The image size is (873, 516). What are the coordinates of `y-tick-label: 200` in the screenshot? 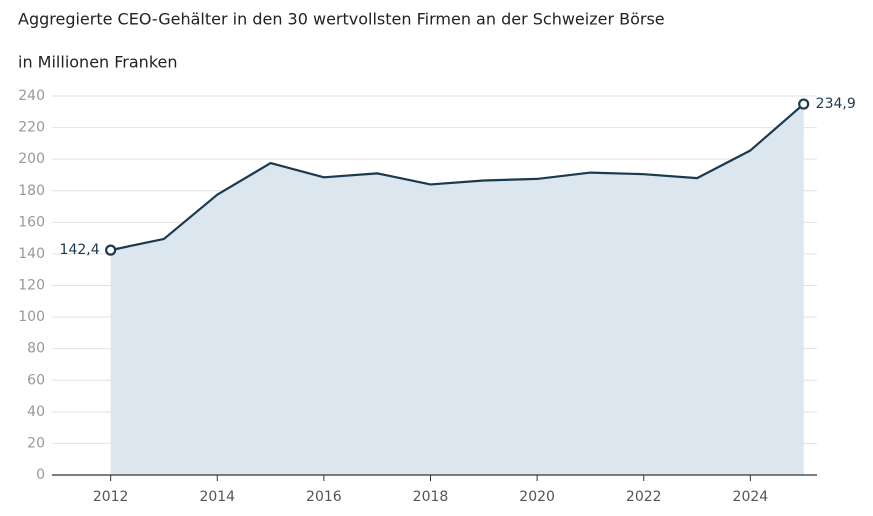 It's located at (31, 159).